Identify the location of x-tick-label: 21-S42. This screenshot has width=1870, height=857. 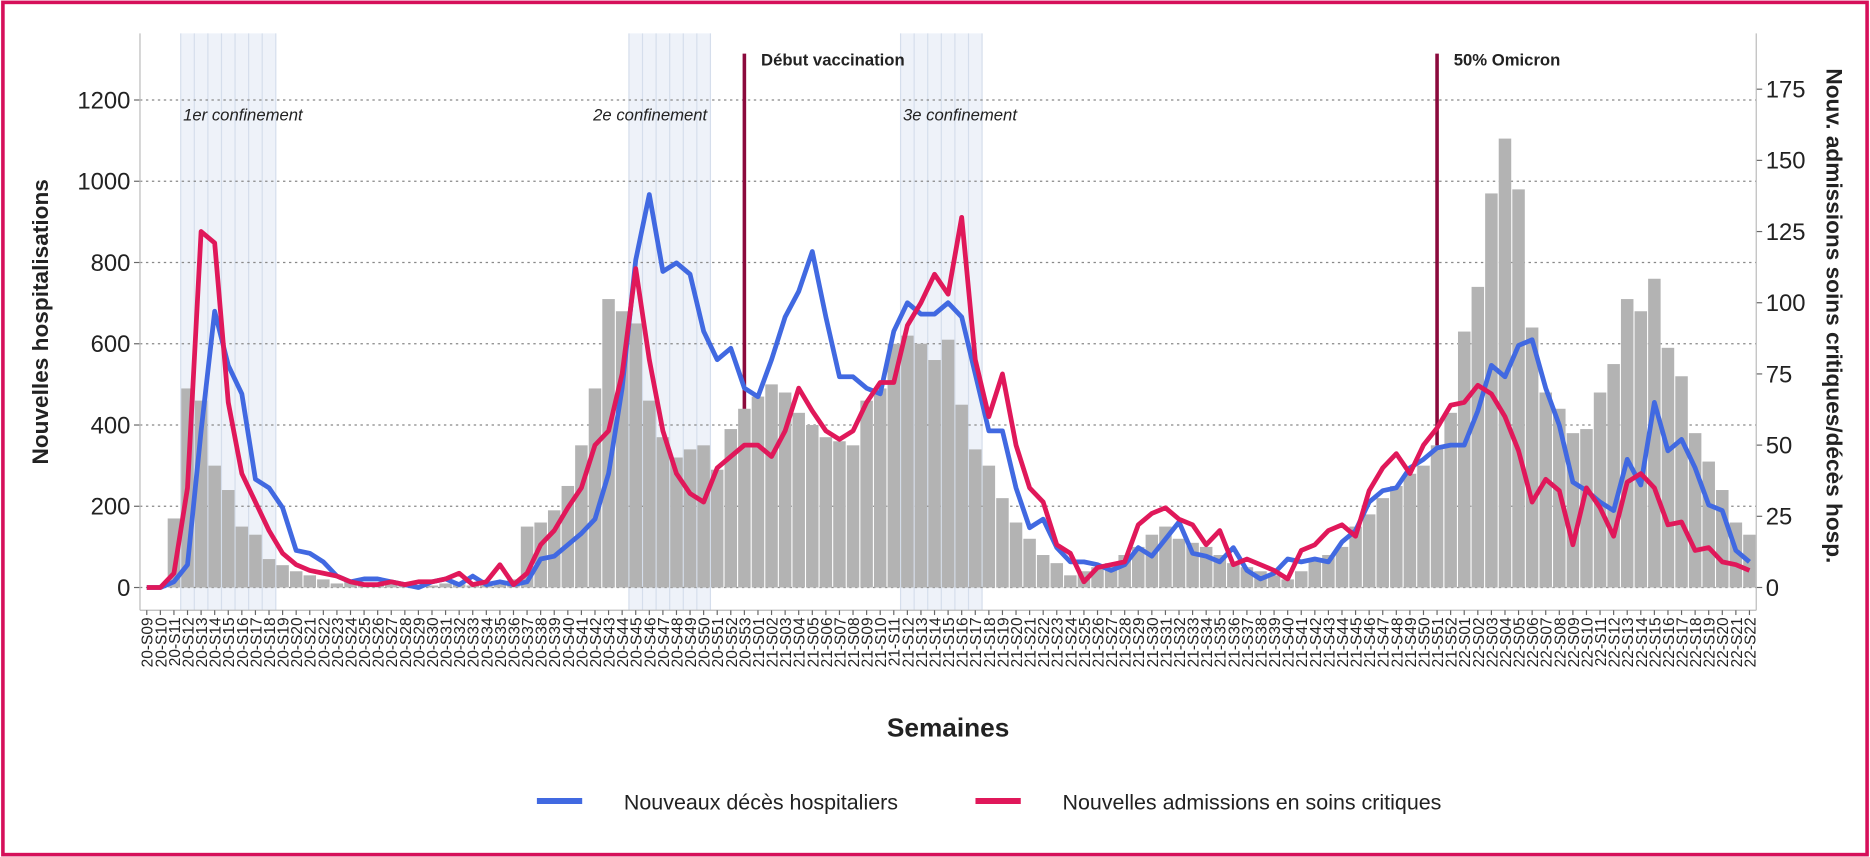
(1316, 642).